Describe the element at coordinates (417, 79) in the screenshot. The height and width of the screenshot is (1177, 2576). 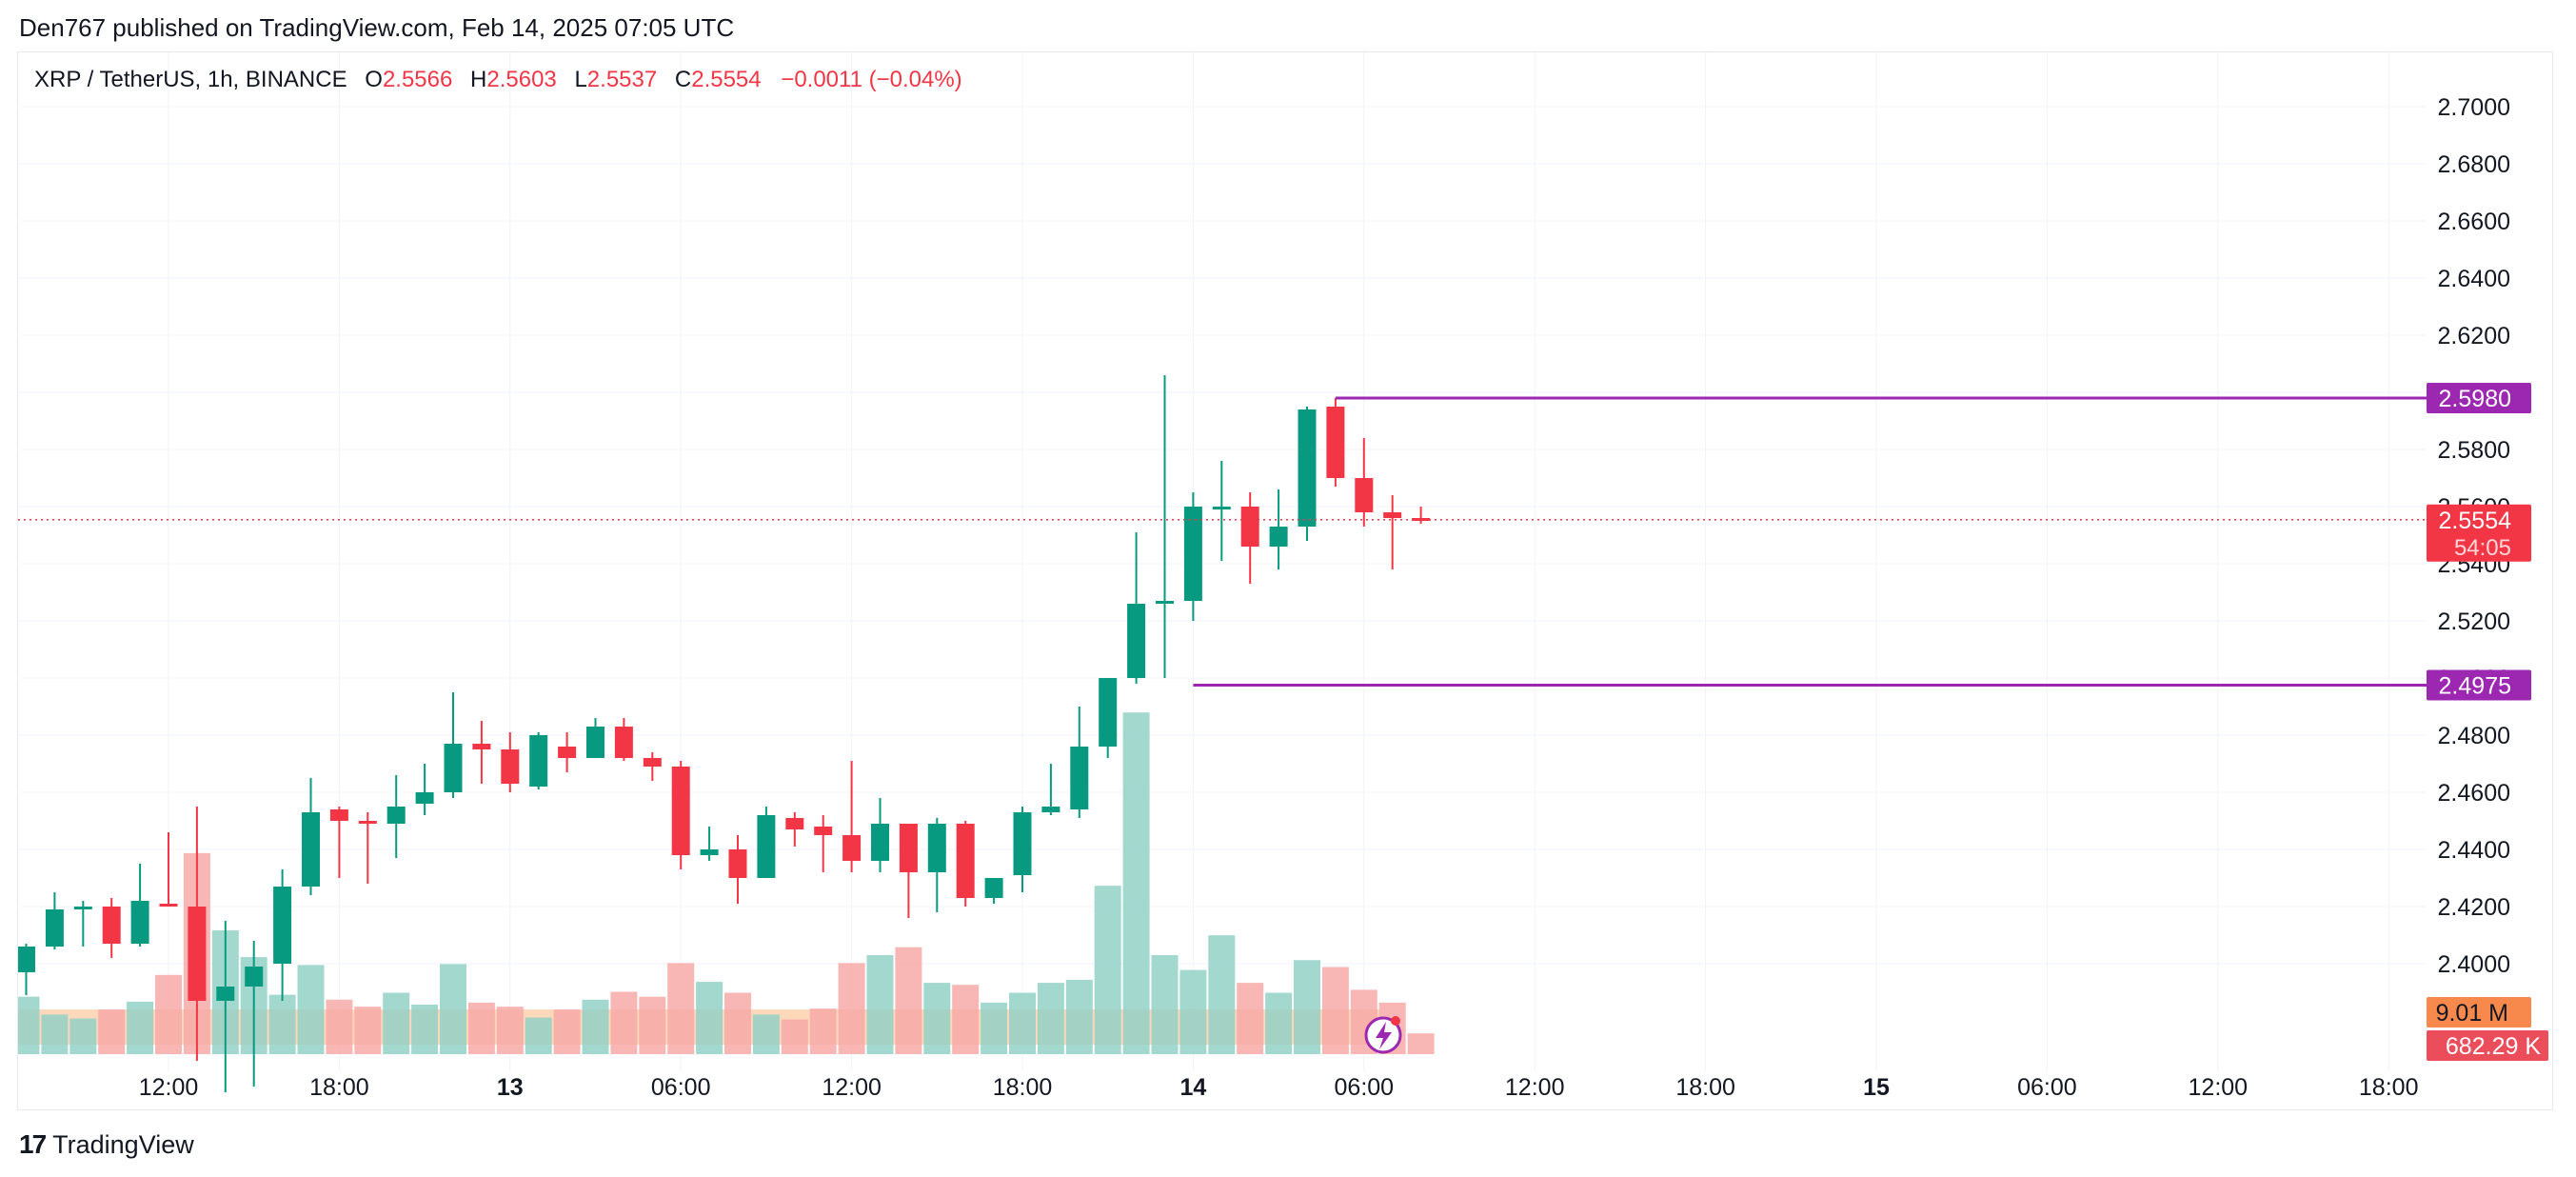
I see `open-value: 2.5566` at that location.